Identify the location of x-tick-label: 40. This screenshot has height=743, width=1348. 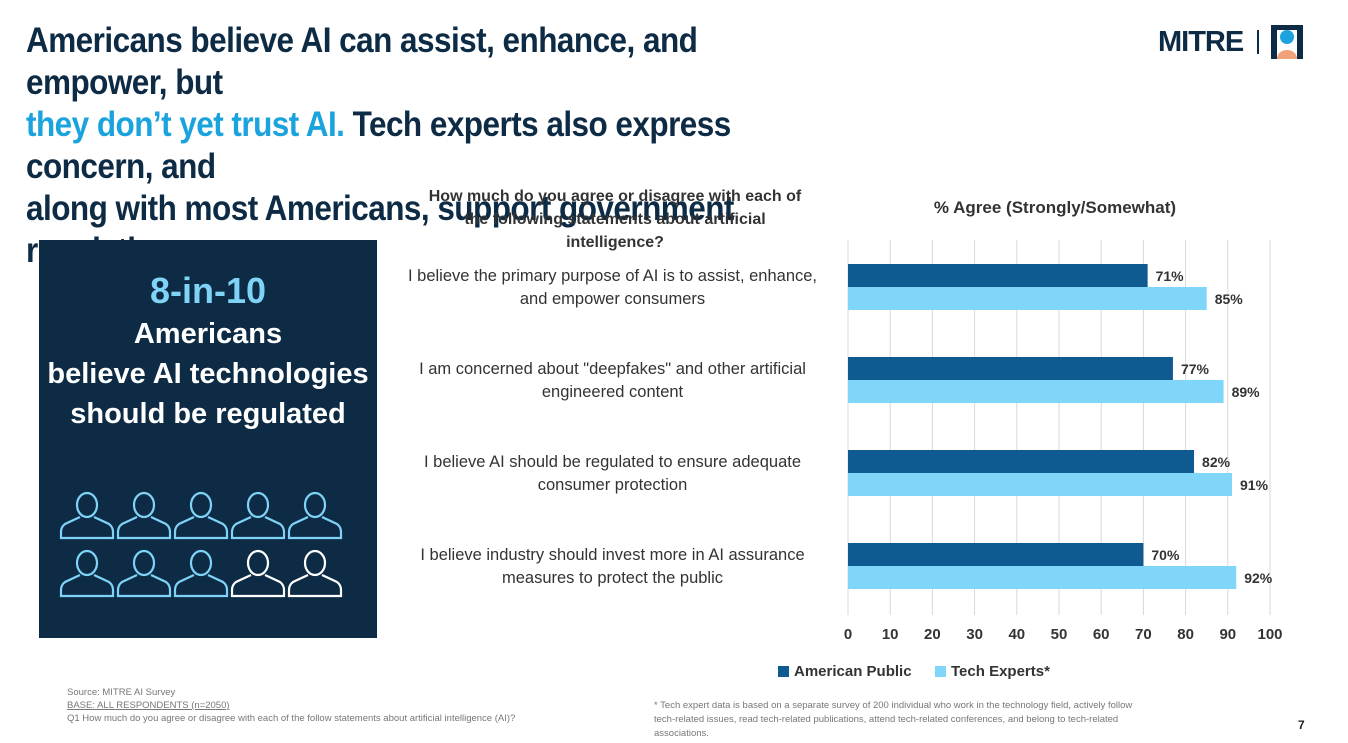
(1016, 634).